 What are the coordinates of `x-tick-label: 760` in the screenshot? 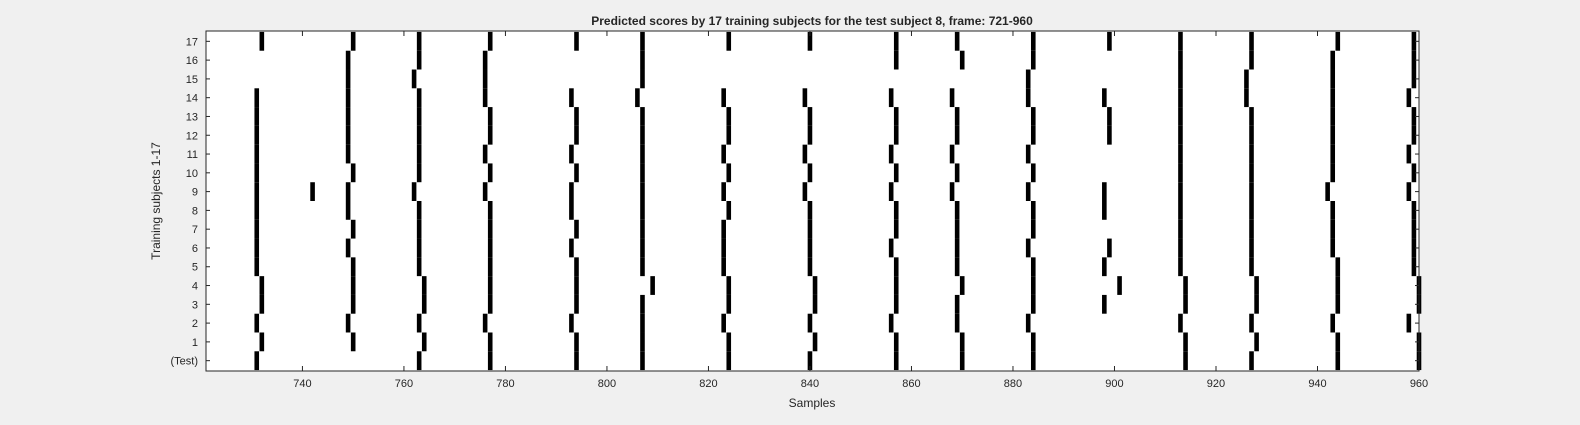 It's located at (404, 384).